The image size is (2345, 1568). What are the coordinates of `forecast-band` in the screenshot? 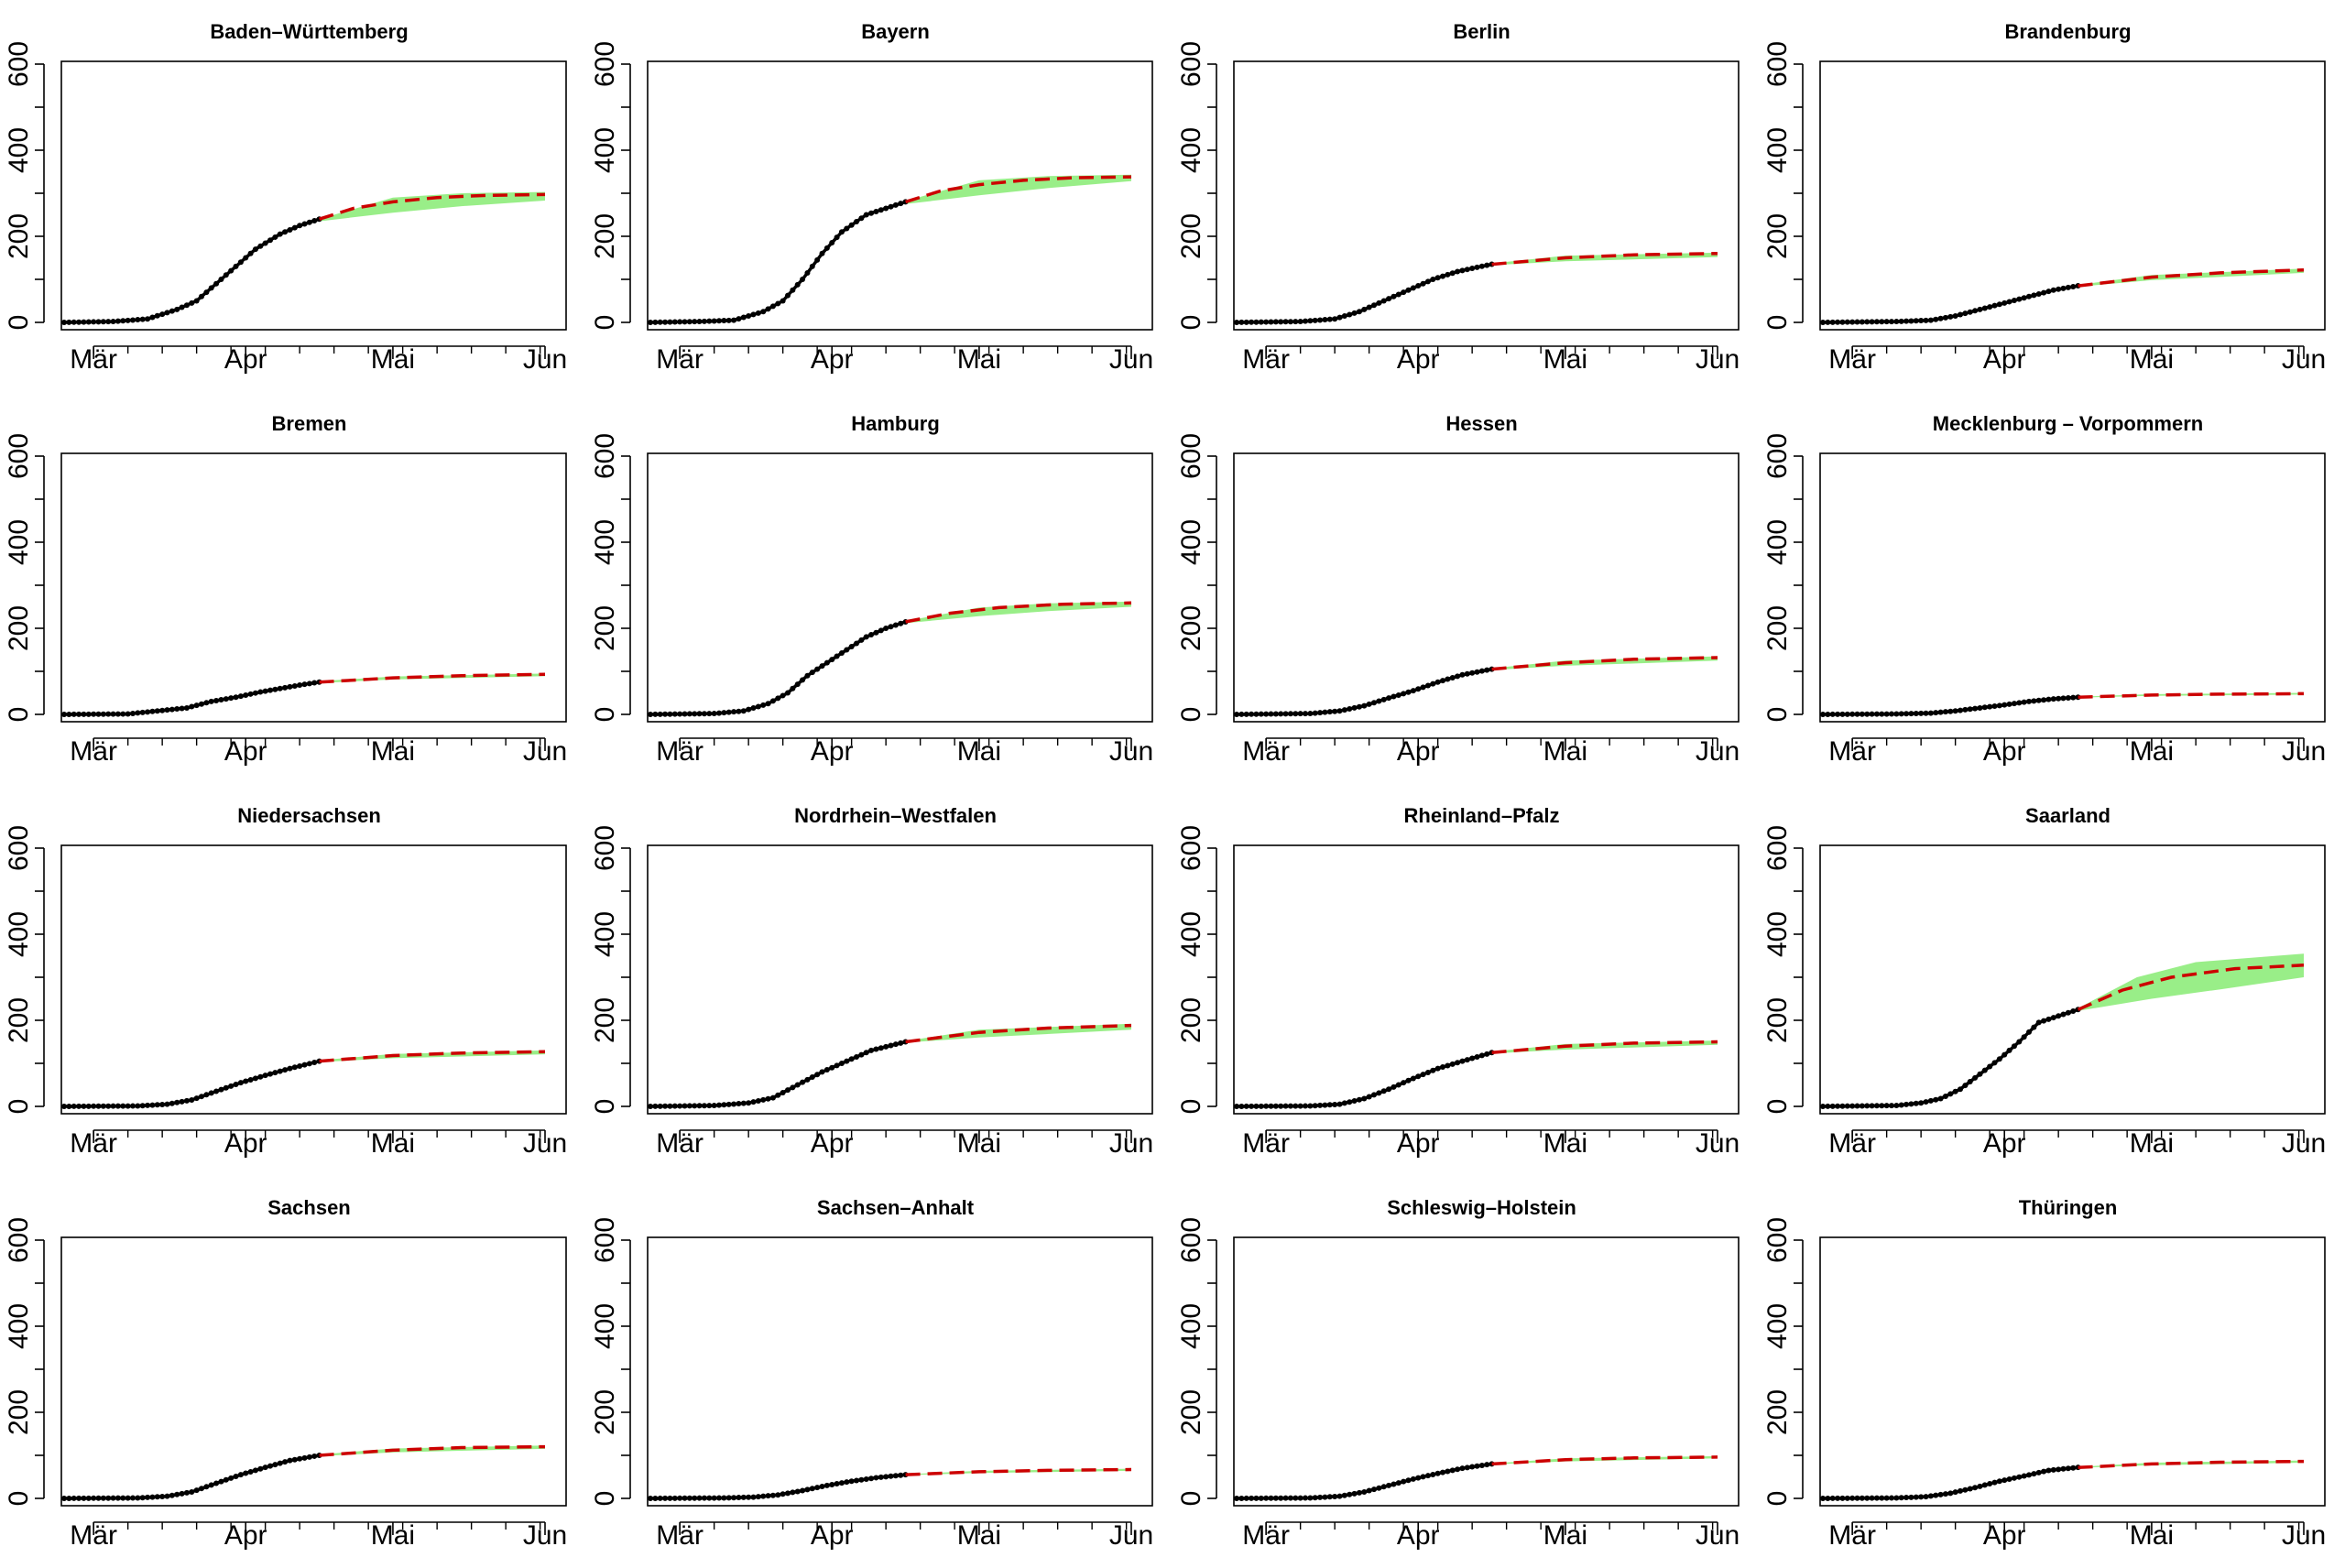 It's located at (1604, 1047).